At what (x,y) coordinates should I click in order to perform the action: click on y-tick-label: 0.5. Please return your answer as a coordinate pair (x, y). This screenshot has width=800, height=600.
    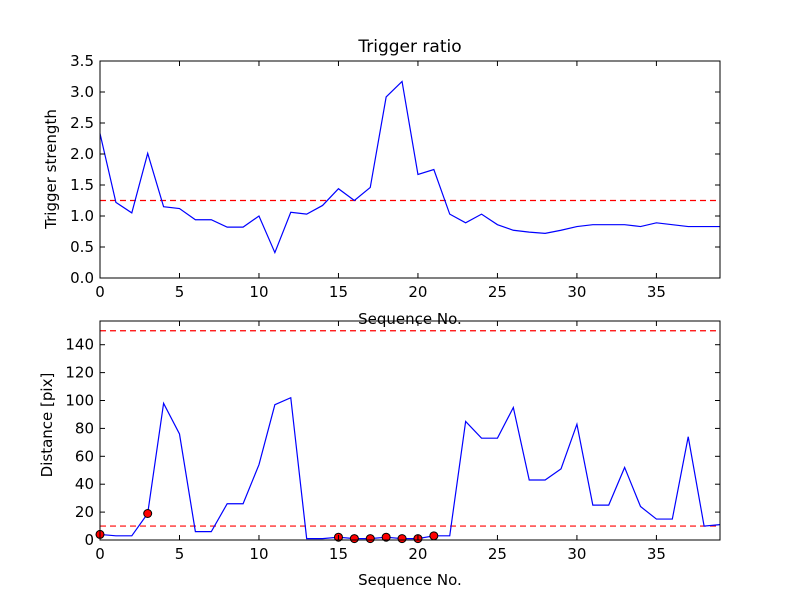
    Looking at the image, I should click on (82, 247).